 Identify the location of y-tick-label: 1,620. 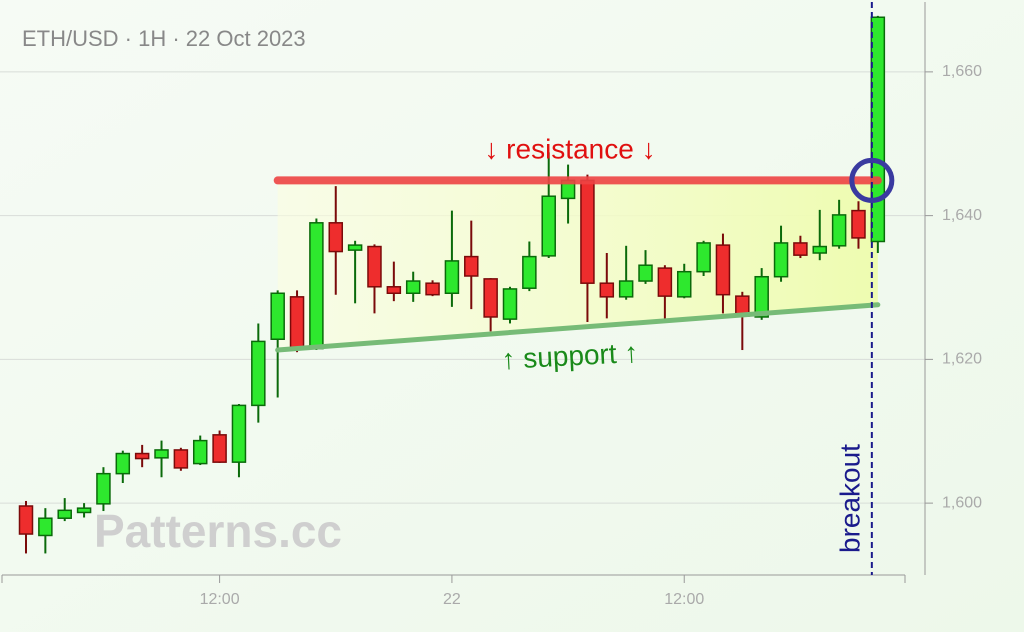
(962, 359).